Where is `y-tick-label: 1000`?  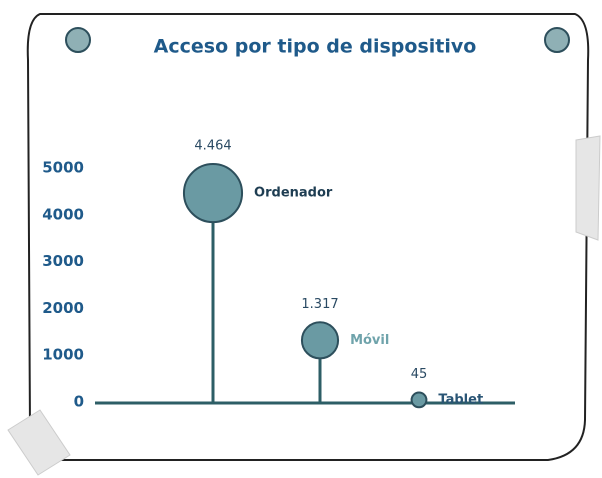 y-tick-label: 1000 is located at coordinates (63, 355).